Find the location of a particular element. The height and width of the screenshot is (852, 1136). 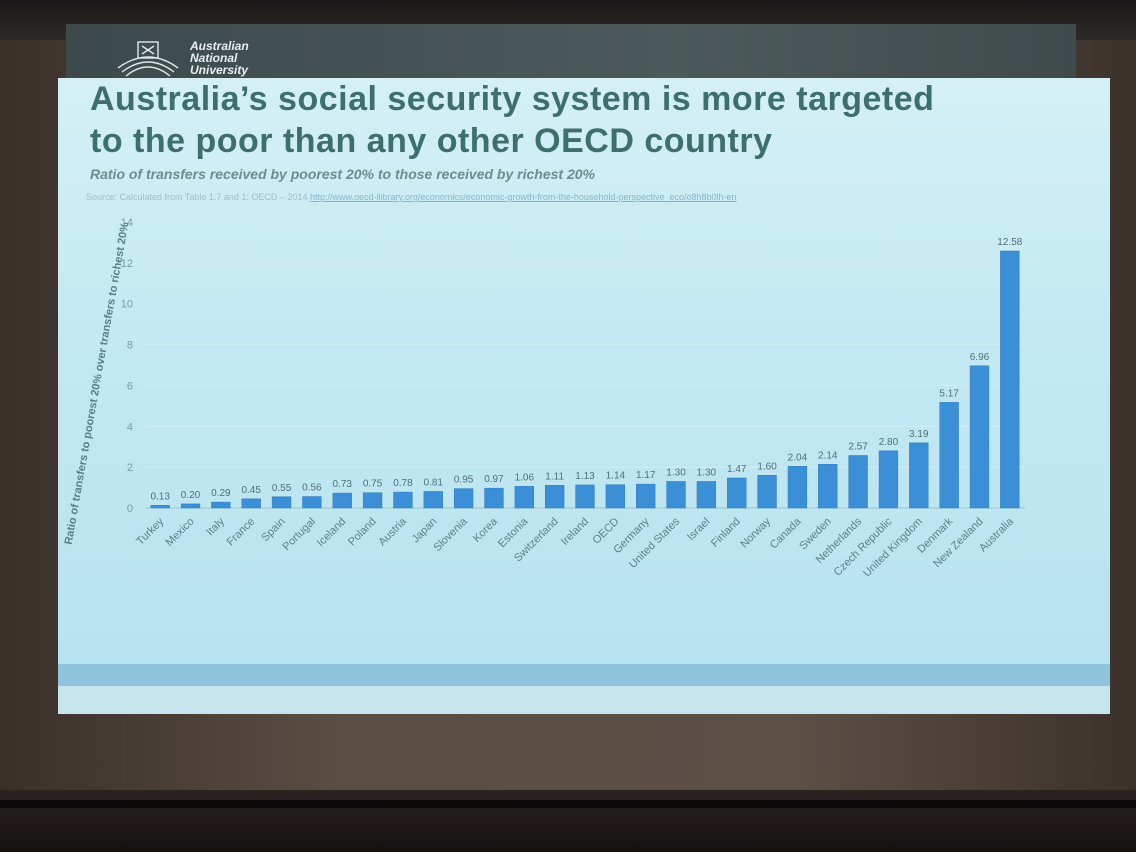

x-tick-label: Austria is located at coordinates (392, 531).